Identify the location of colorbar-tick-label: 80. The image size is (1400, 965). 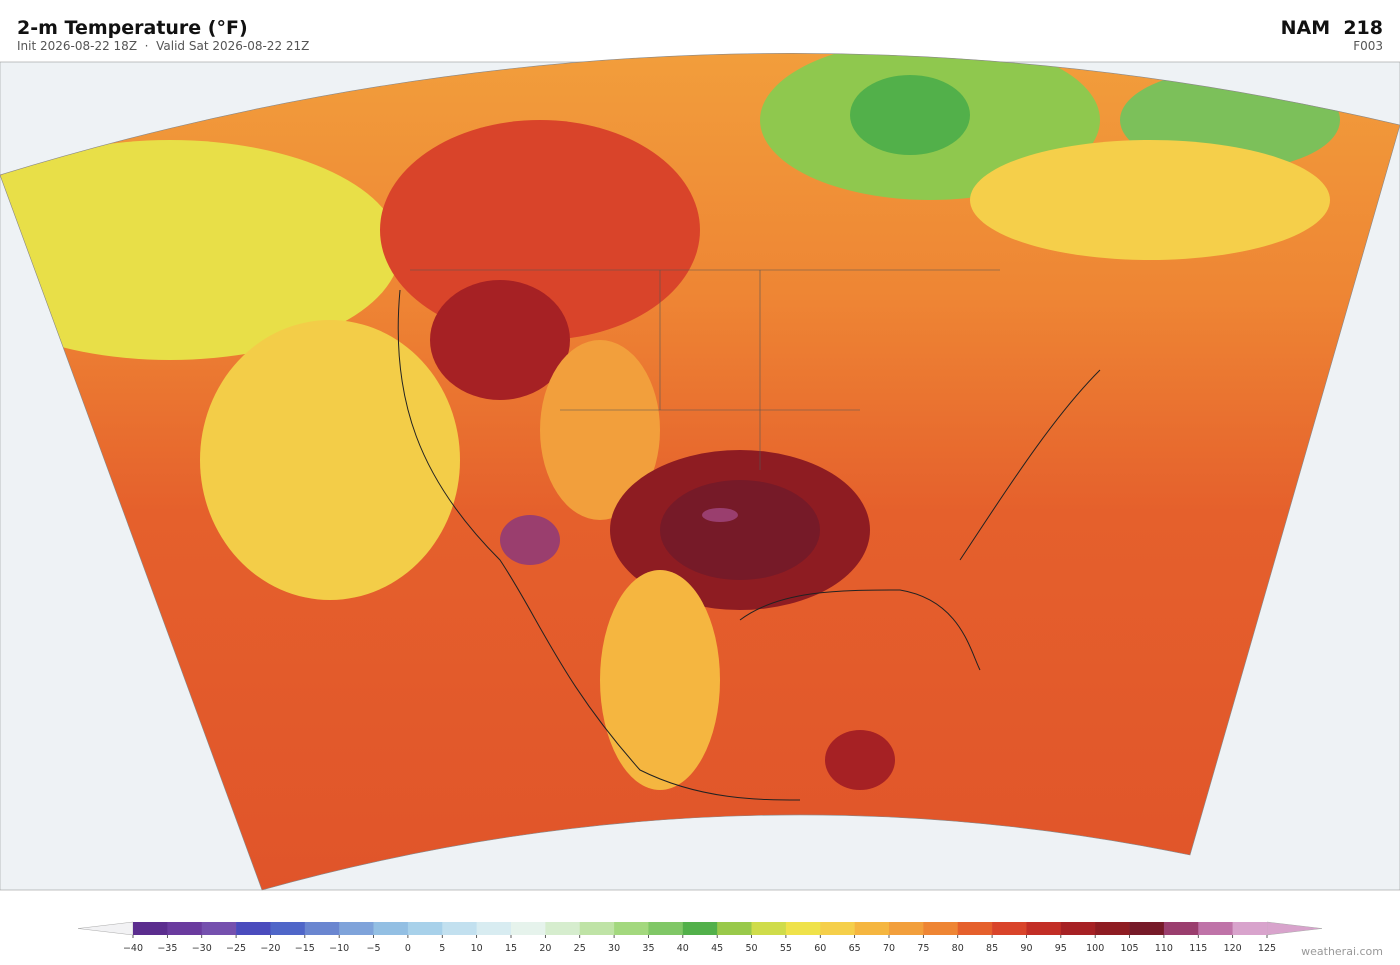
(958, 948).